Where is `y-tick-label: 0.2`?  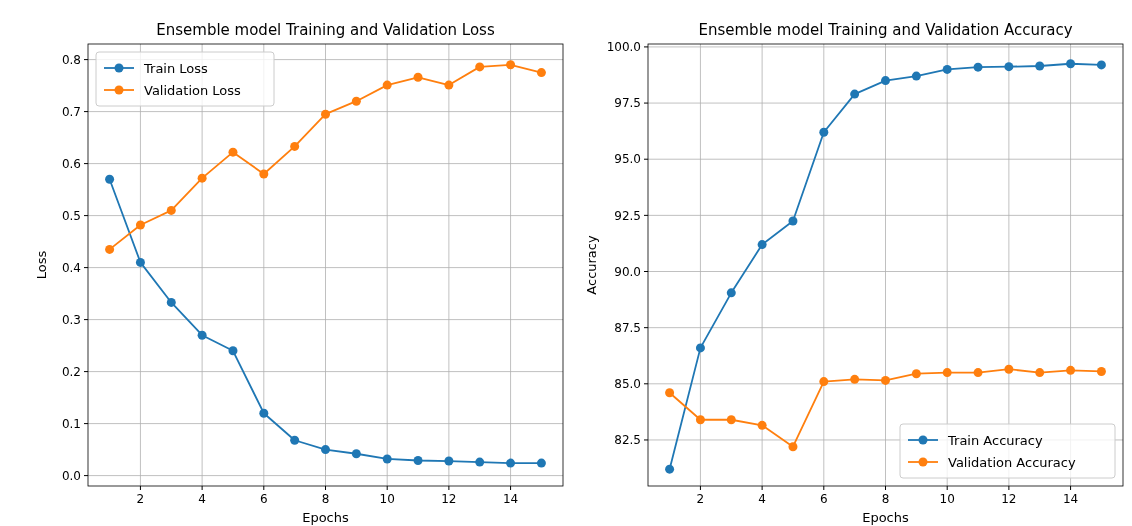 y-tick-label: 0.2 is located at coordinates (71, 371).